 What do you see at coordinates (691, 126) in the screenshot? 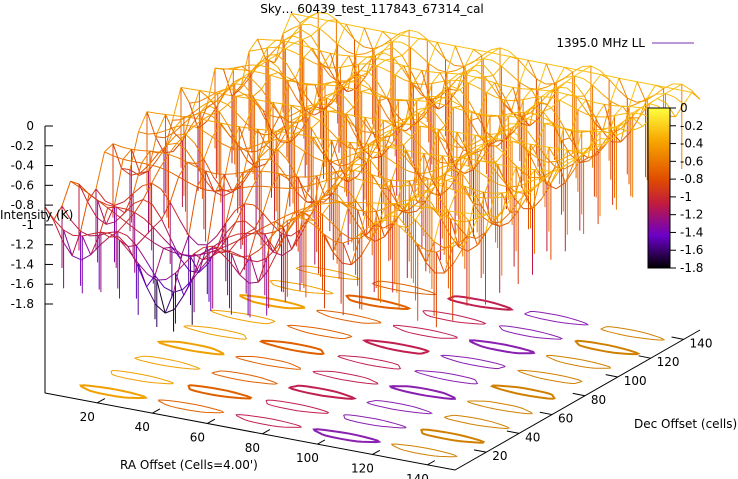
I see `colorbar-tick-label: -0.2` at bounding box center [691, 126].